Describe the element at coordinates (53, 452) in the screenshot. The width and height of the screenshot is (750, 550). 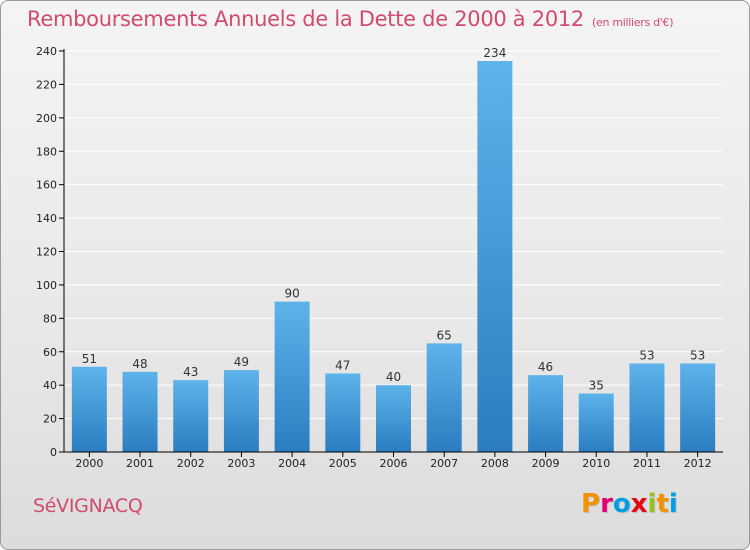
I see `y-tick-label: 0` at that location.